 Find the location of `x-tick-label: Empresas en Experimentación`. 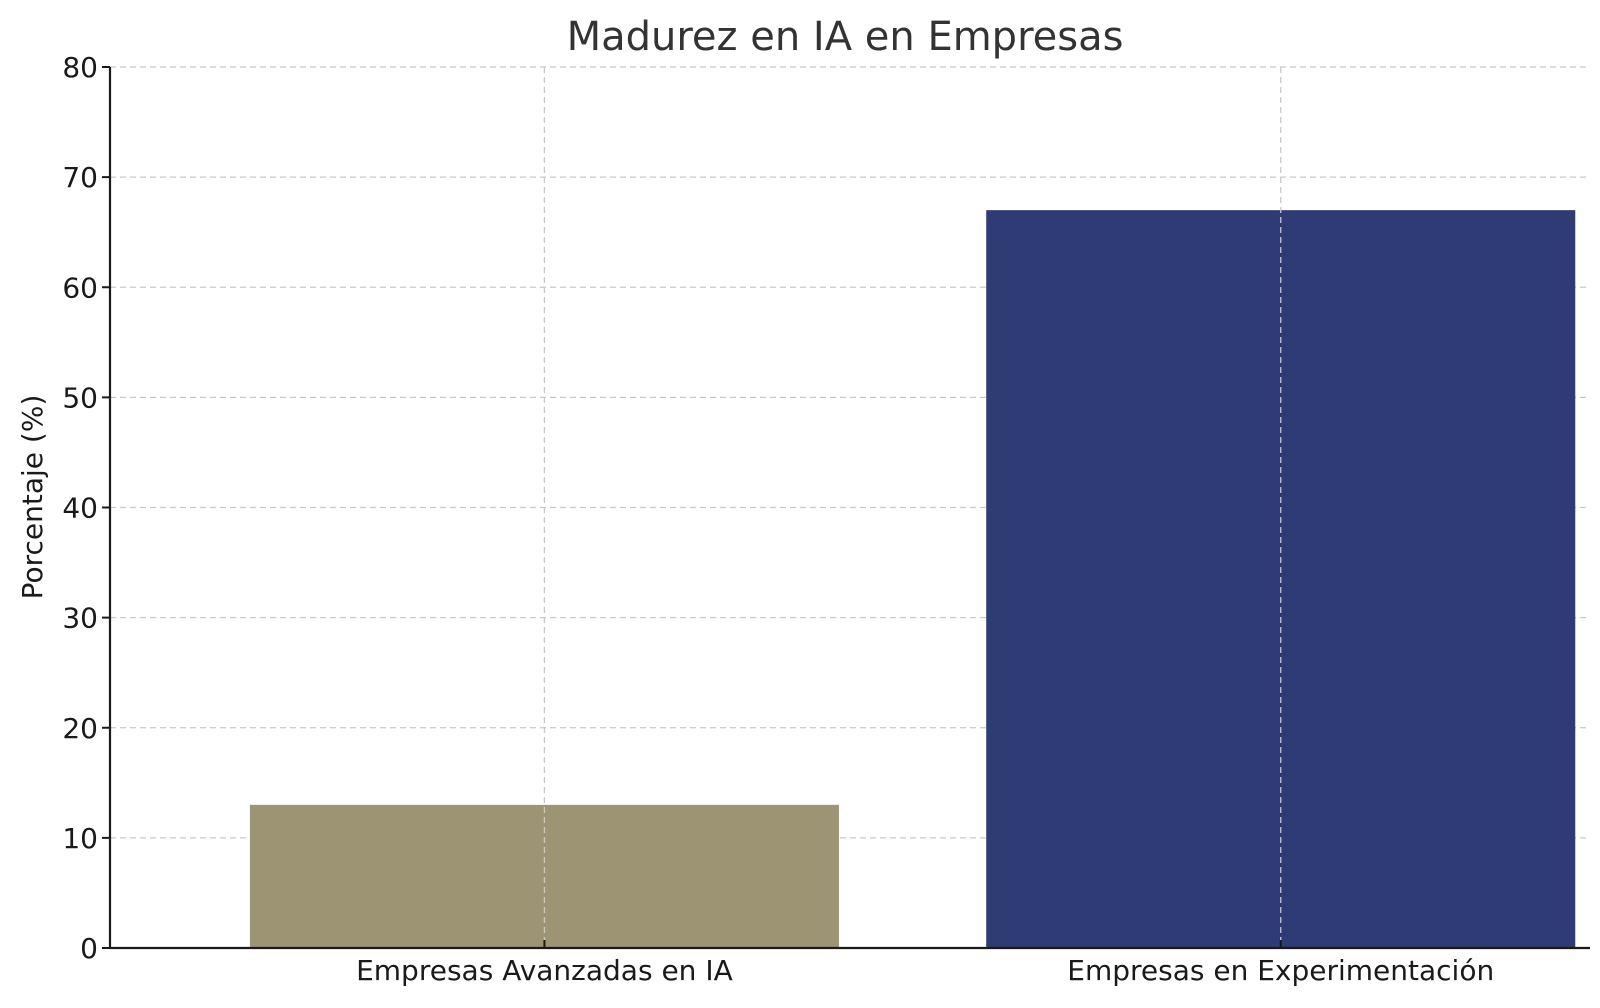

x-tick-label: Empresas en Experimentación is located at coordinates (1280, 970).